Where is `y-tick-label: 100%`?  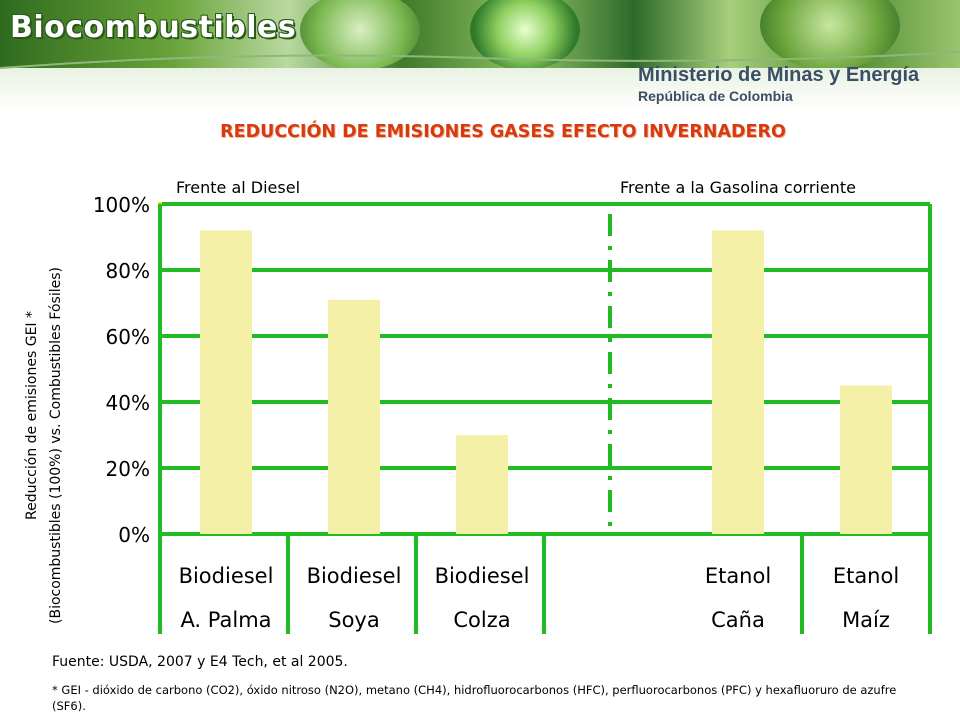
y-tick-label: 100% is located at coordinates (121, 205).